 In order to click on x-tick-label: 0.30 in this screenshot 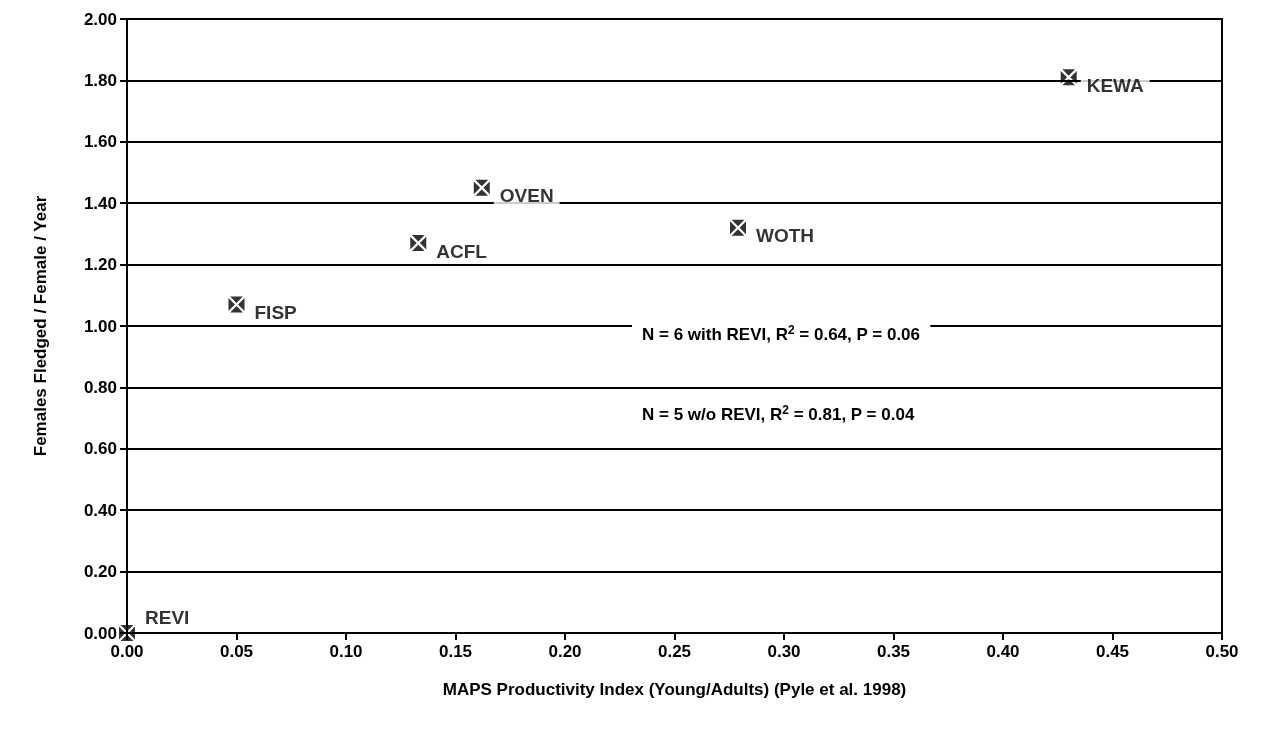, I will do `click(784, 651)`.